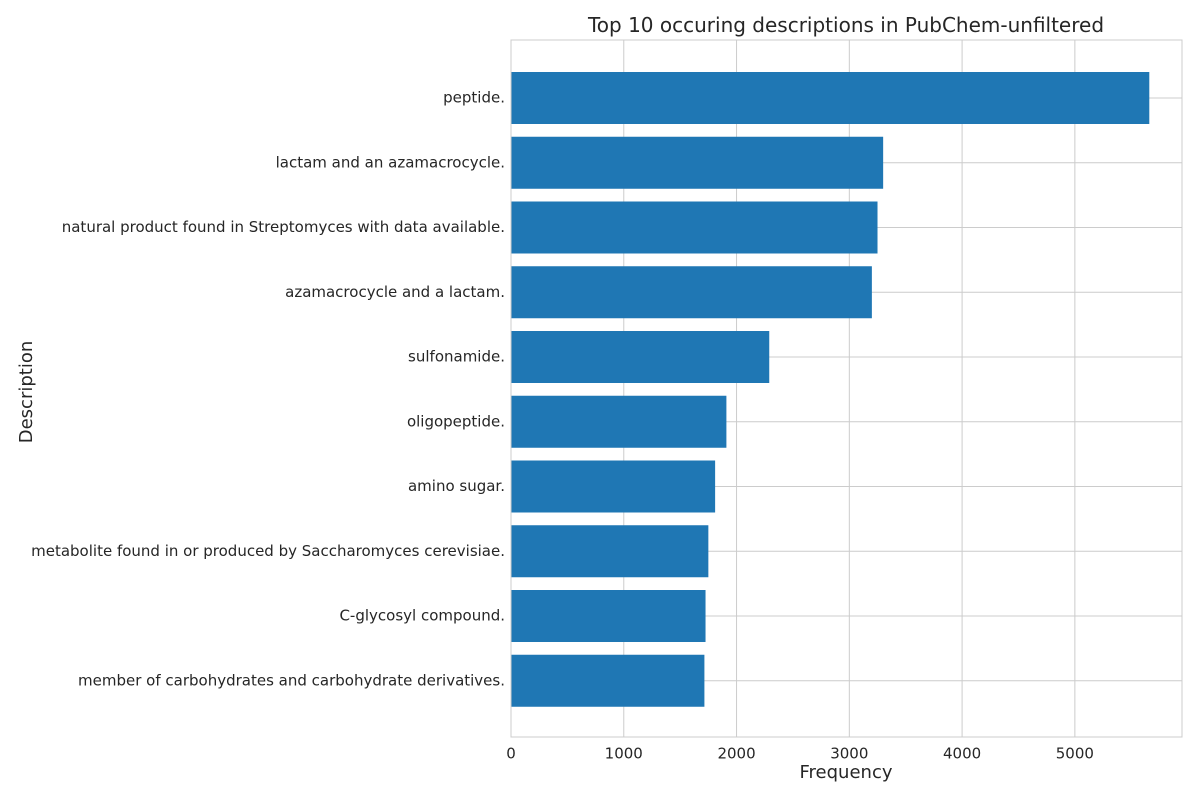  What do you see at coordinates (849, 754) in the screenshot?
I see `x-tick-label: 3000` at bounding box center [849, 754].